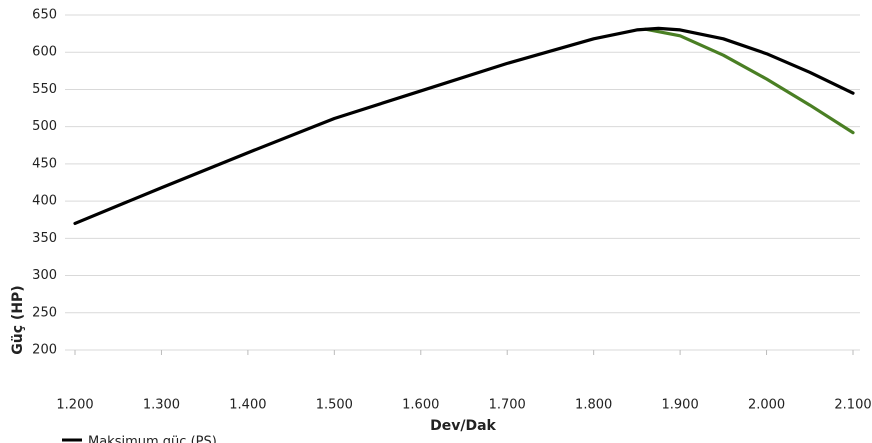 The width and height of the screenshot is (872, 443). Describe the element at coordinates (74, 405) in the screenshot. I see `x-tick-label: 1.200` at that location.